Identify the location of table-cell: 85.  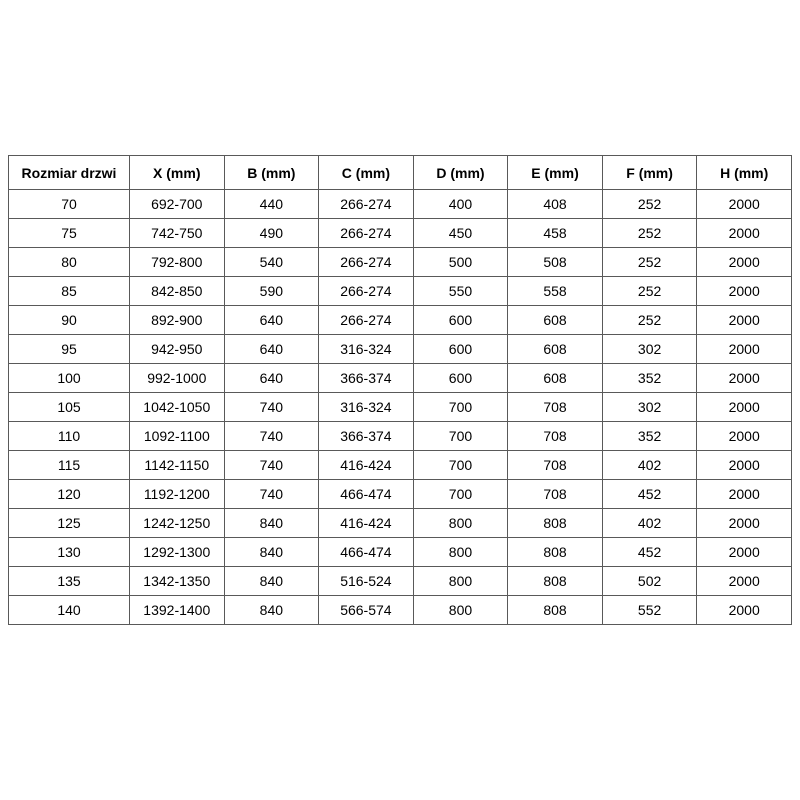
(69, 291).